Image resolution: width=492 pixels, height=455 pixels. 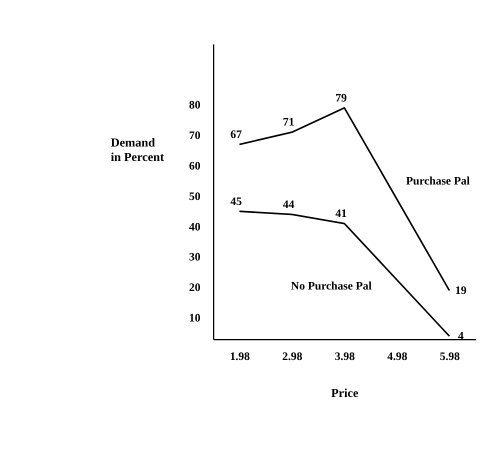 What do you see at coordinates (288, 122) in the screenshot?
I see `data-label: 71` at bounding box center [288, 122].